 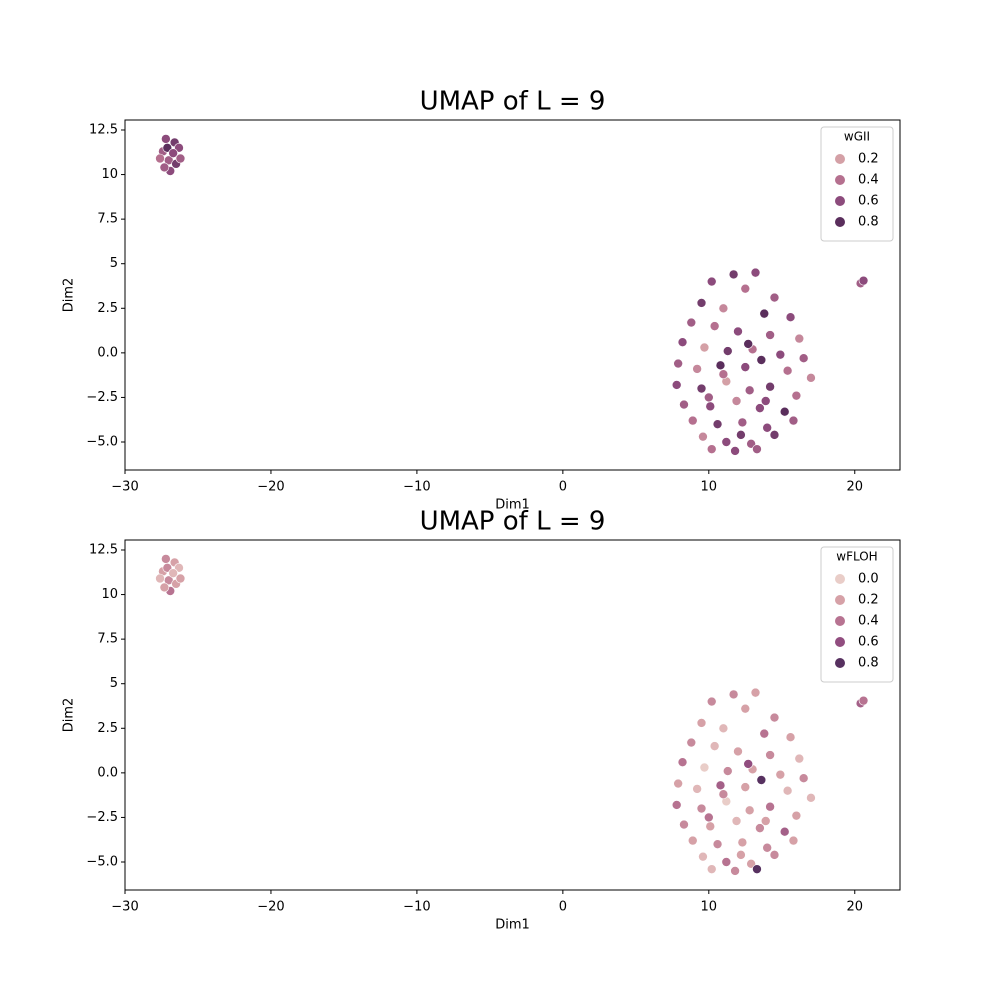 What do you see at coordinates (109, 594) in the screenshot?
I see `y-tick-label: 10` at bounding box center [109, 594].